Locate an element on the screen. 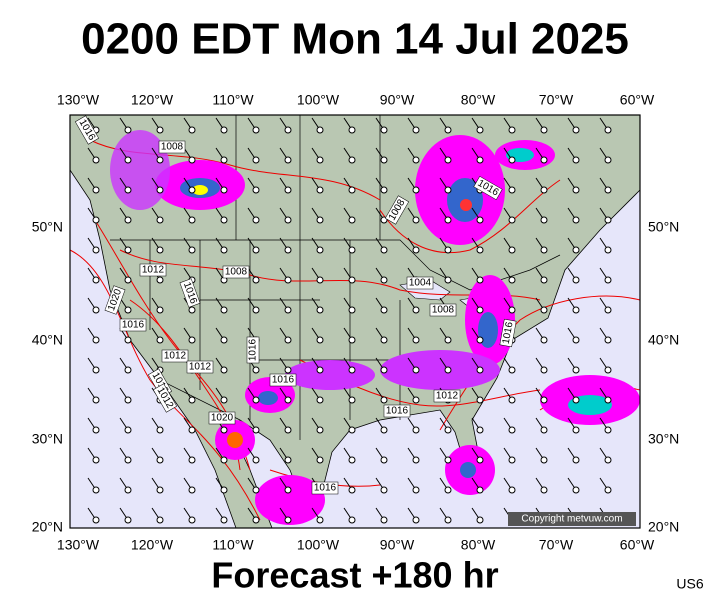  isobar-label-text: 1016 is located at coordinates (253, 349).